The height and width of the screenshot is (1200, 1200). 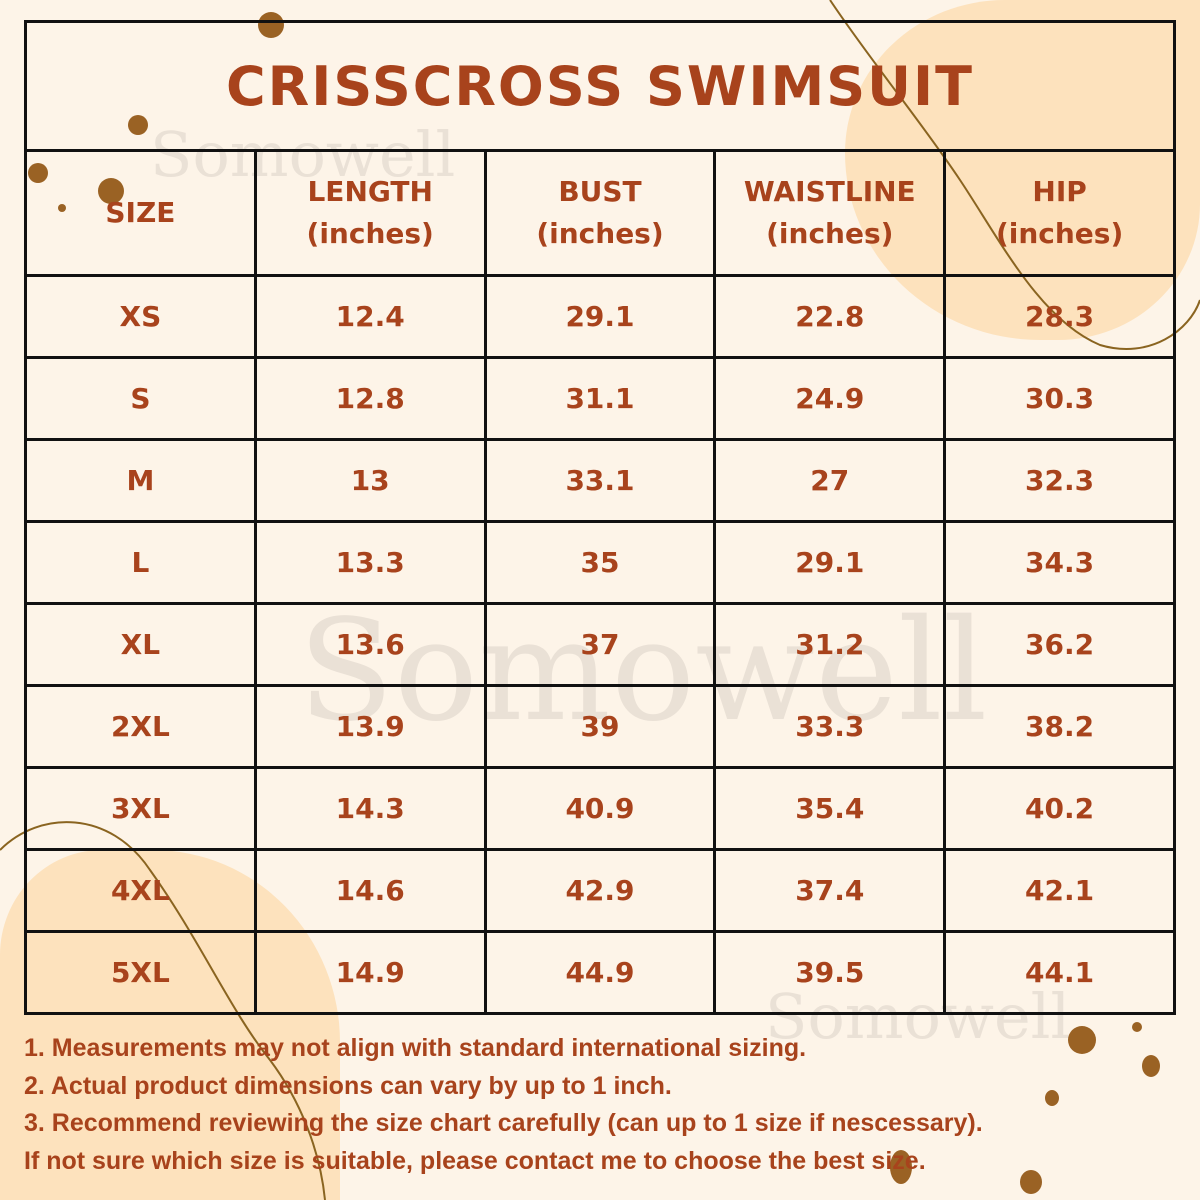 I want to click on table-cell: 42.9, so click(x=600, y=890).